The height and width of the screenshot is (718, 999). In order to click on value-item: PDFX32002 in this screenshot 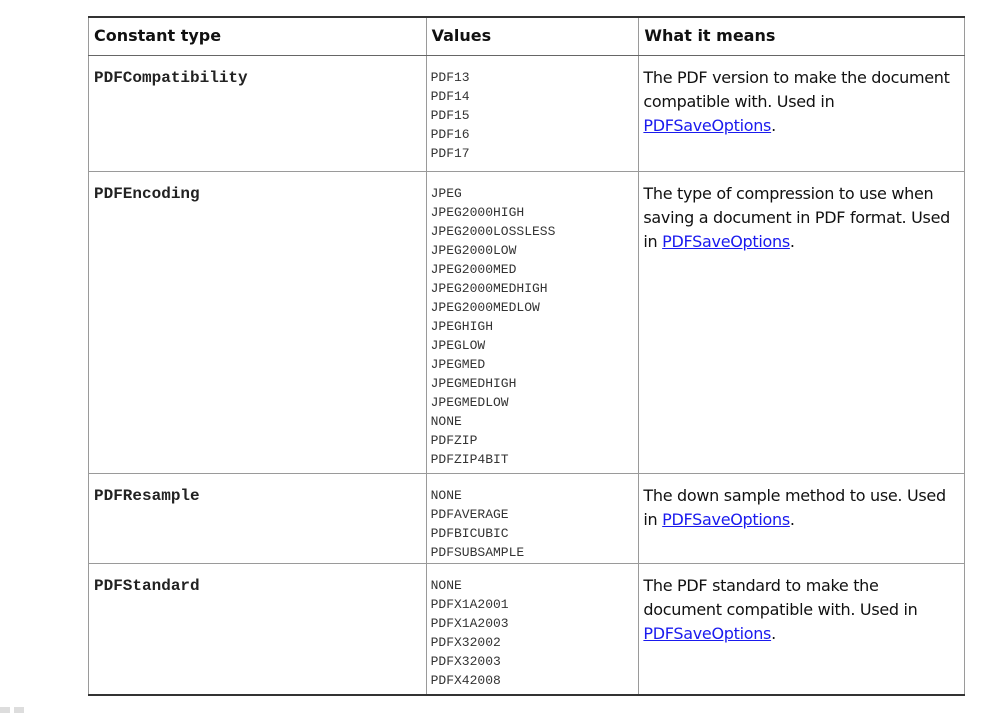, I will do `click(465, 642)`.